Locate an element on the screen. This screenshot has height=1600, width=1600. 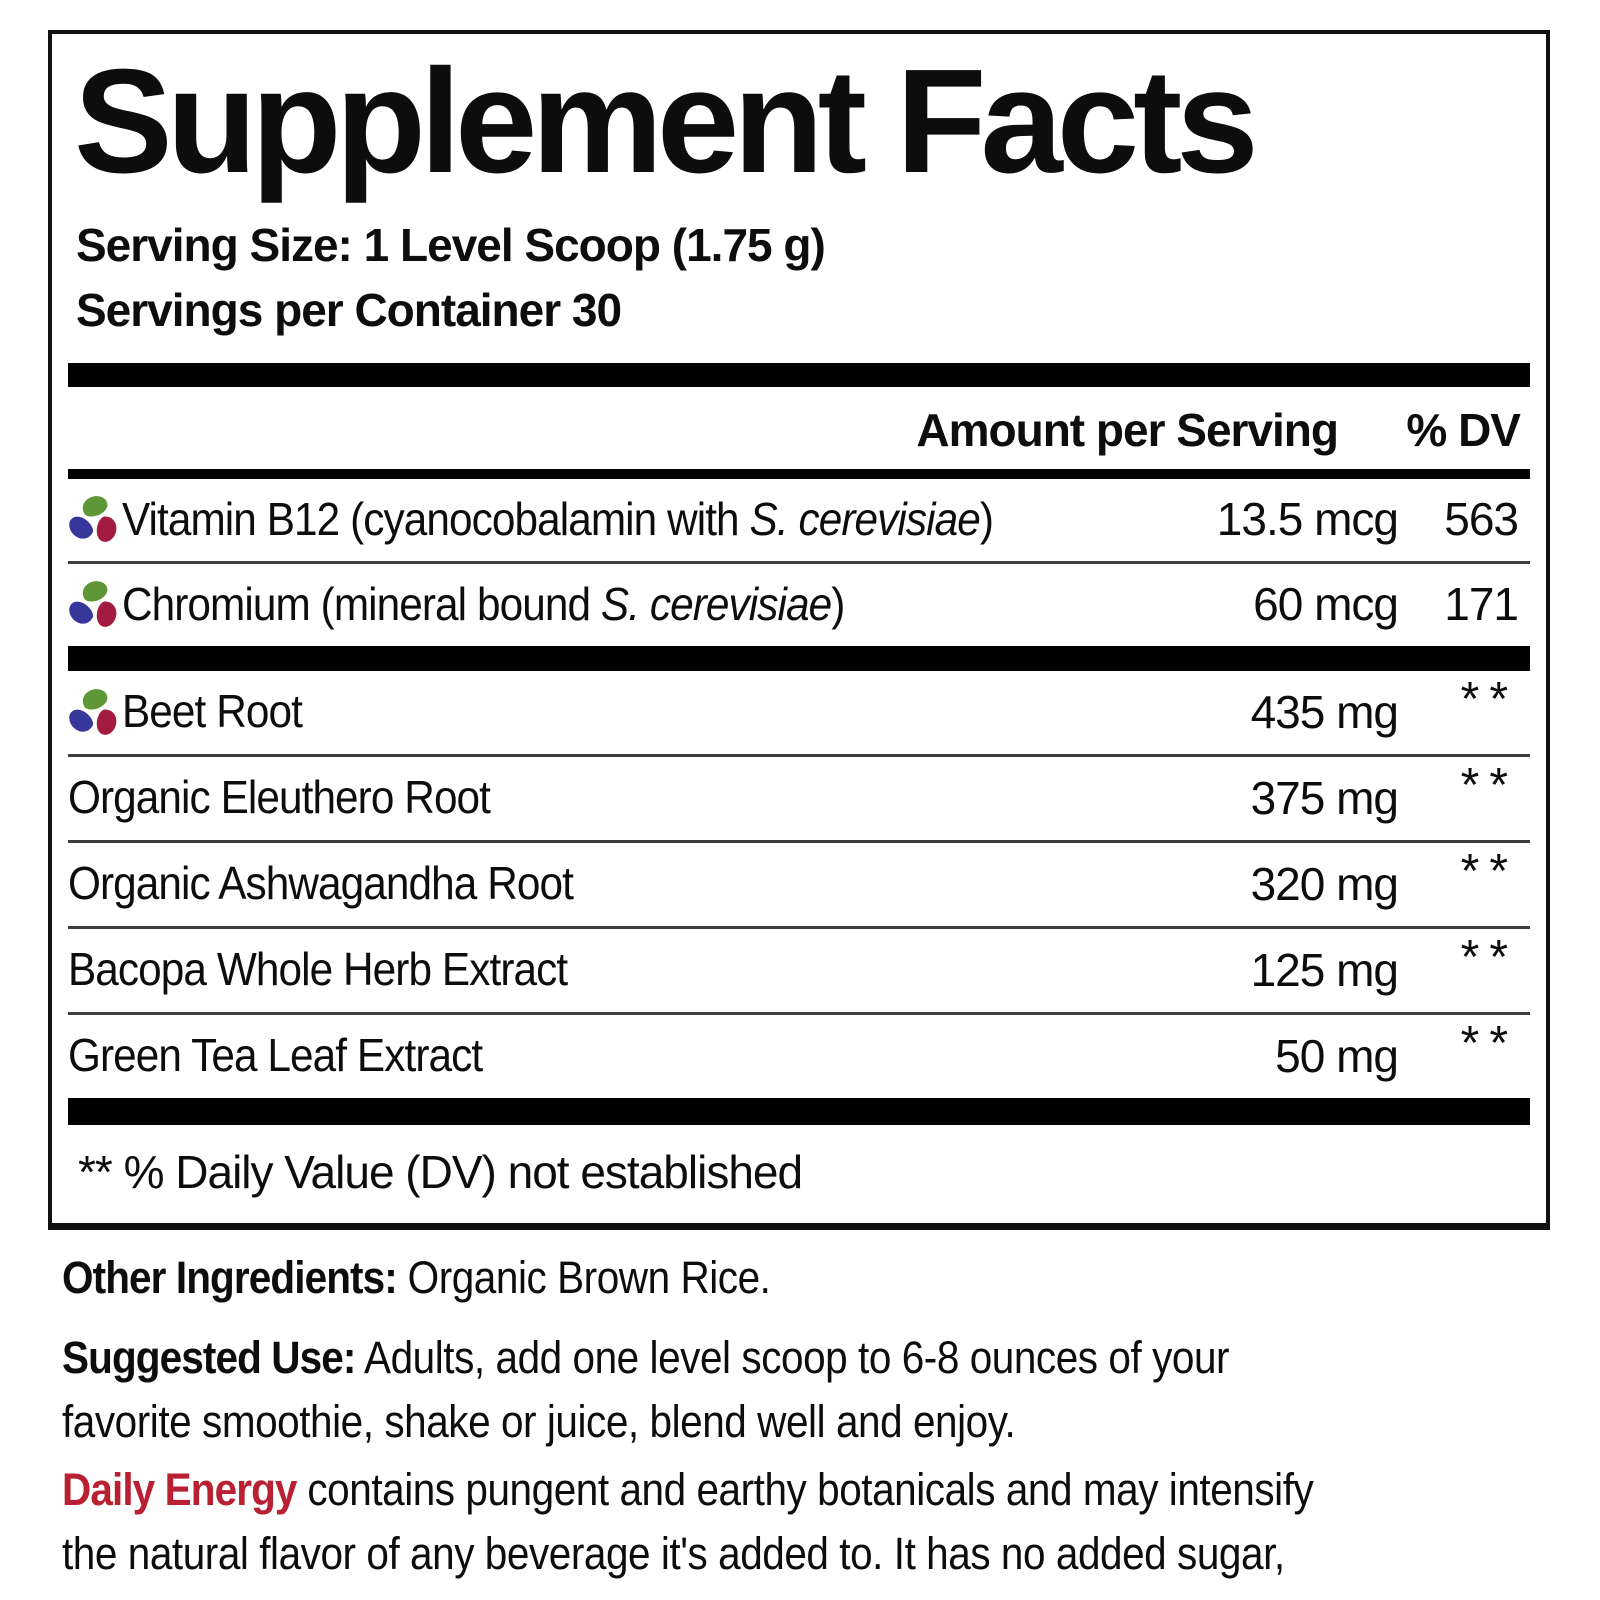
dv-footnote: ** % Daily Value (DV) not established is located at coordinates (440, 1172).